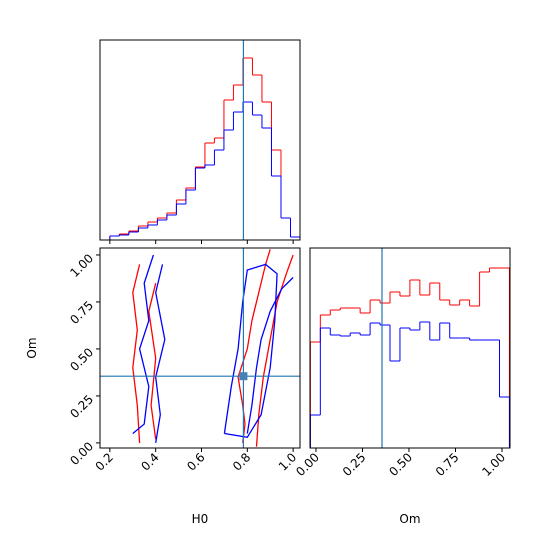  Describe the element at coordinates (32, 347) in the screenshot. I see `y-axis-label: Om` at that location.